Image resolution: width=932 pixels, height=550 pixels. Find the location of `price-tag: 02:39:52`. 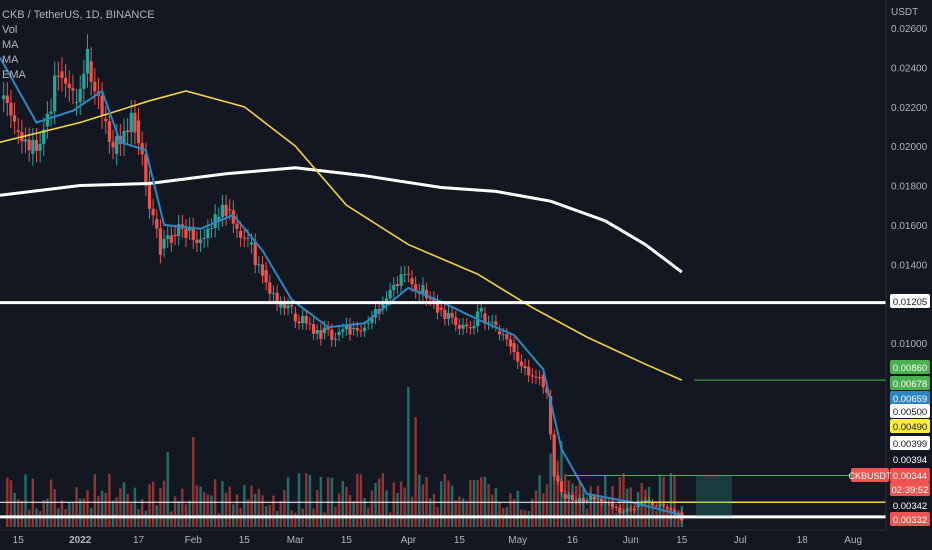

price-tag: 02:39:52 is located at coordinates (910, 489).